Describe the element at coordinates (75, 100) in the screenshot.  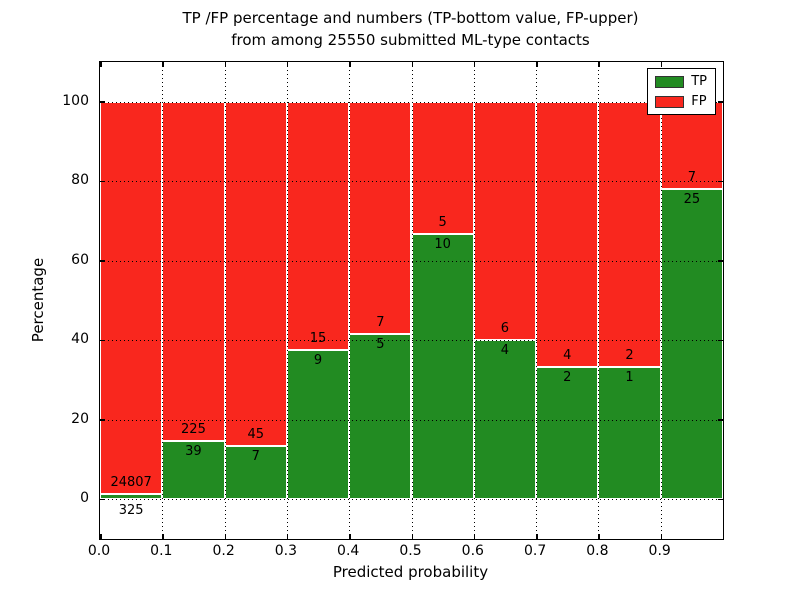
I see `y-tick-label: 100` at that location.